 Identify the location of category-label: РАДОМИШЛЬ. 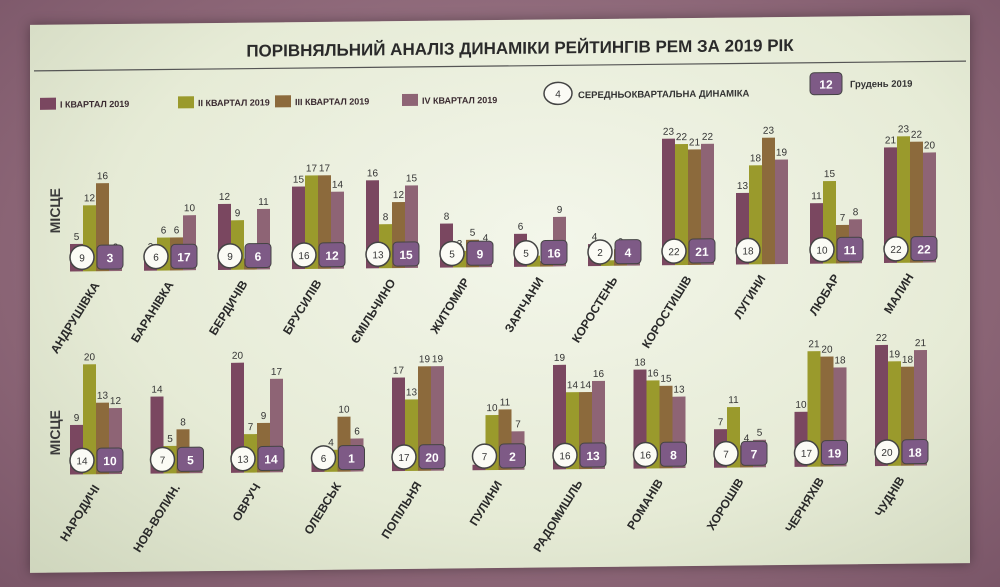
(557, 515).